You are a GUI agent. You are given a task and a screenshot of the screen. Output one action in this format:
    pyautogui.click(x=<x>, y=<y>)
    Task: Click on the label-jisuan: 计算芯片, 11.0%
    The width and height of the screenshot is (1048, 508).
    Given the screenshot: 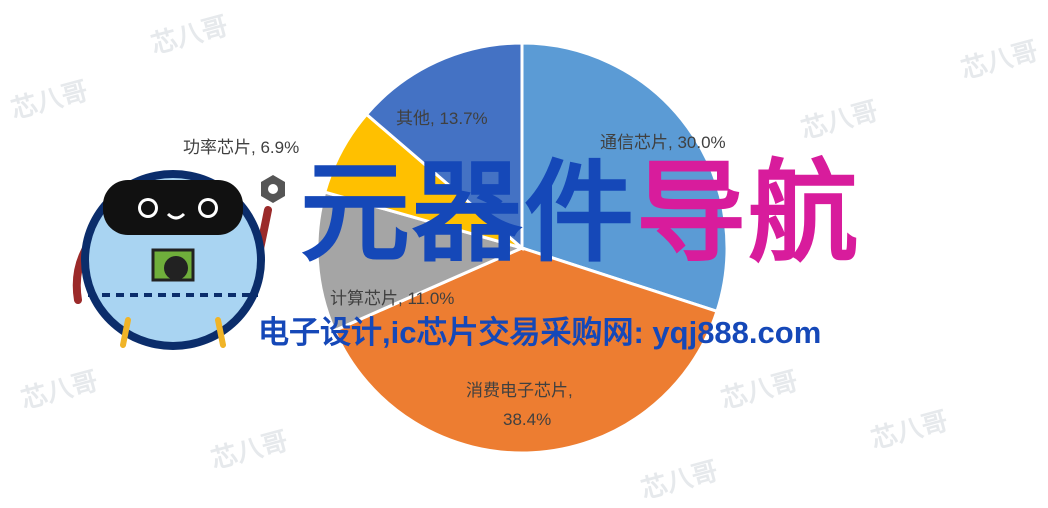 What is the action you would take?
    pyautogui.click(x=392, y=298)
    